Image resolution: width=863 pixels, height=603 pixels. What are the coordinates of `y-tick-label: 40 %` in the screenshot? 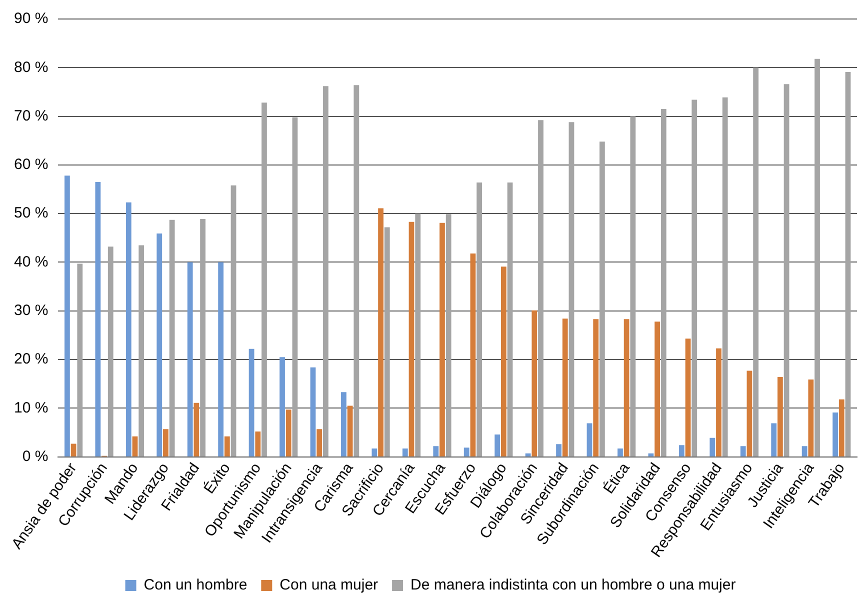 It's located at (31, 261).